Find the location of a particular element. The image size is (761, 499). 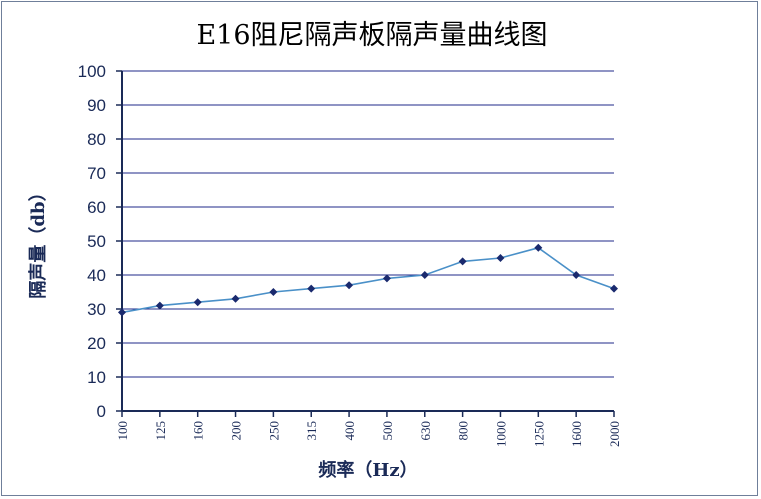

x-tick-label: 200 is located at coordinates (236, 431).